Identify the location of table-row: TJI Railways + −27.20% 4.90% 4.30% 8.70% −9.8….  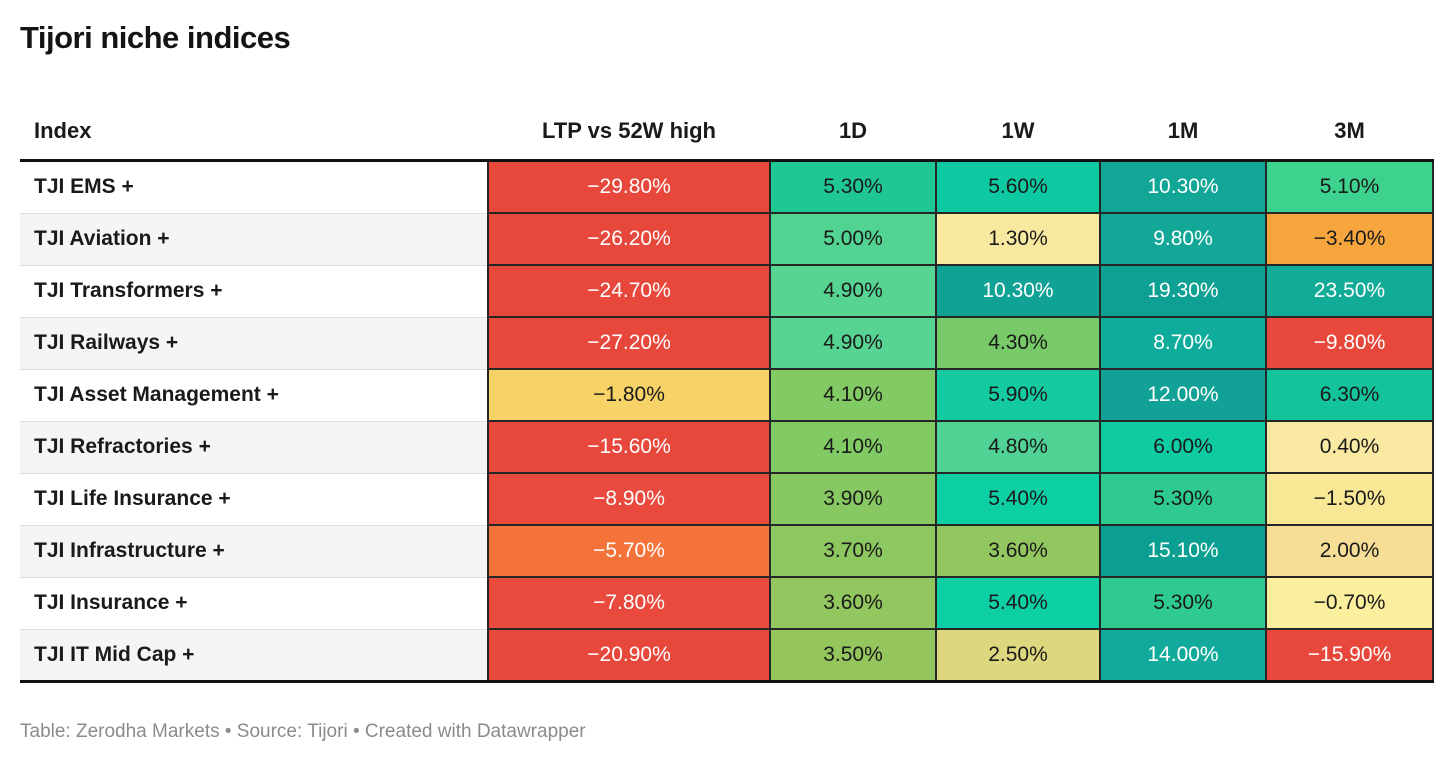
(727, 343).